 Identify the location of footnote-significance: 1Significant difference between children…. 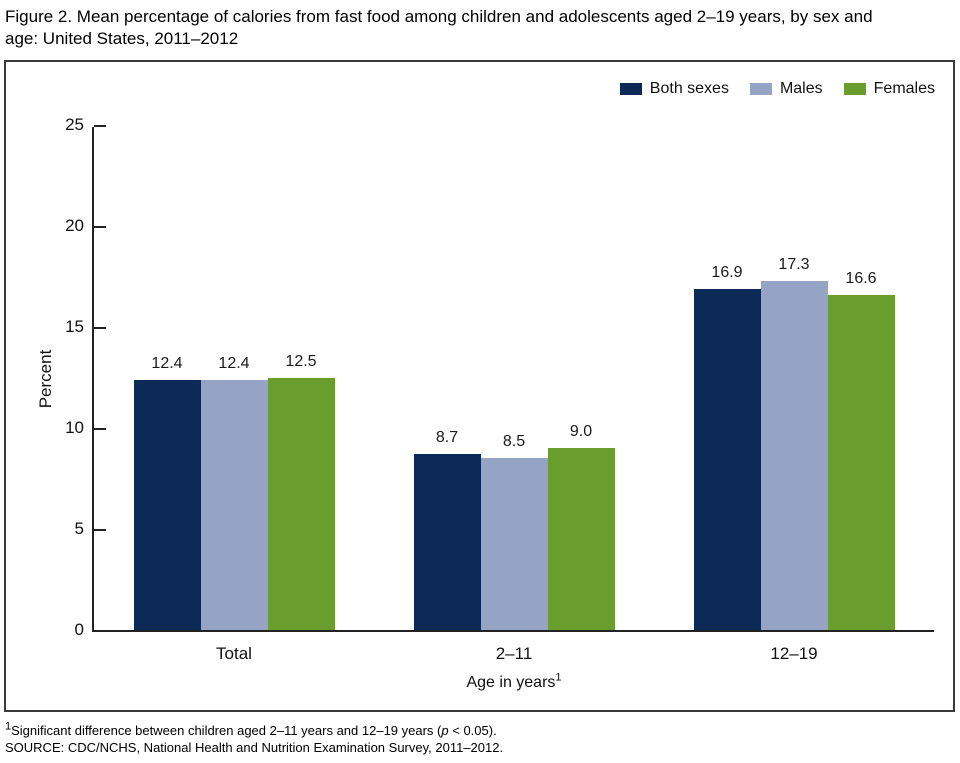
(251, 729).